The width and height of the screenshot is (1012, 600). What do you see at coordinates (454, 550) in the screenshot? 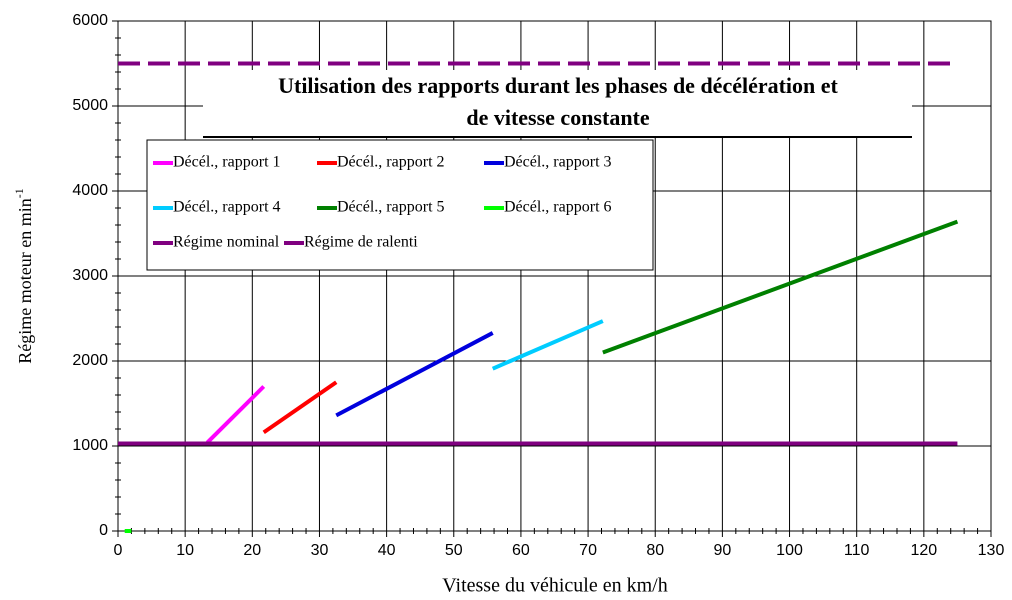
I see `x-tick-label: 50` at bounding box center [454, 550].